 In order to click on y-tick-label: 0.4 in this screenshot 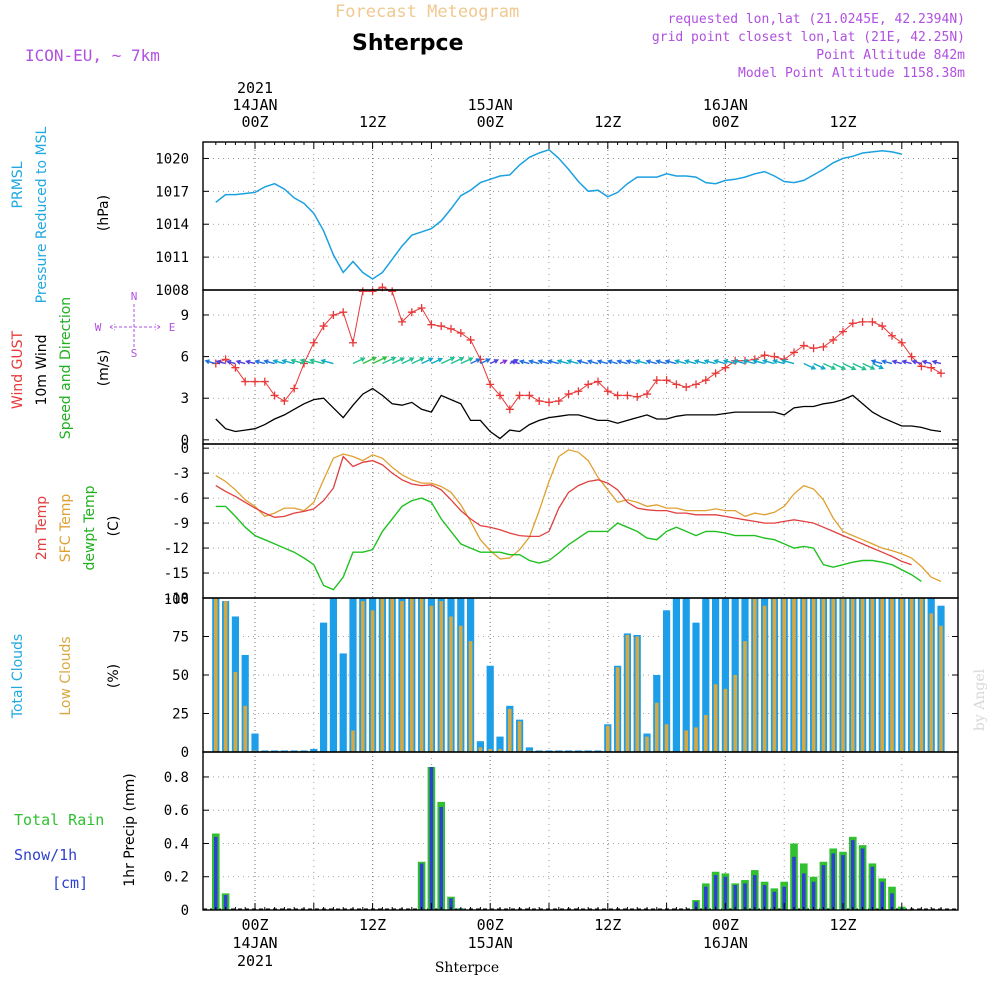, I will do `click(176, 844)`.